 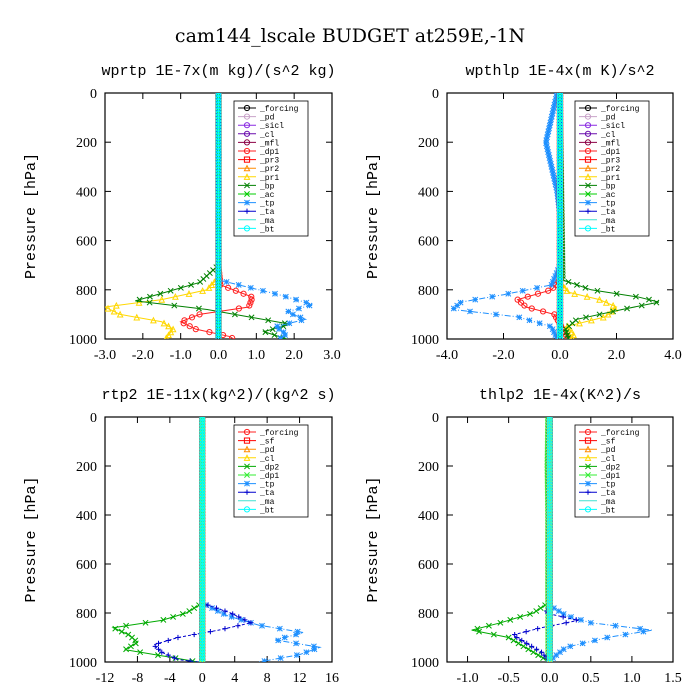 I want to click on legend-entry: _pr2, so click(x=258, y=169).